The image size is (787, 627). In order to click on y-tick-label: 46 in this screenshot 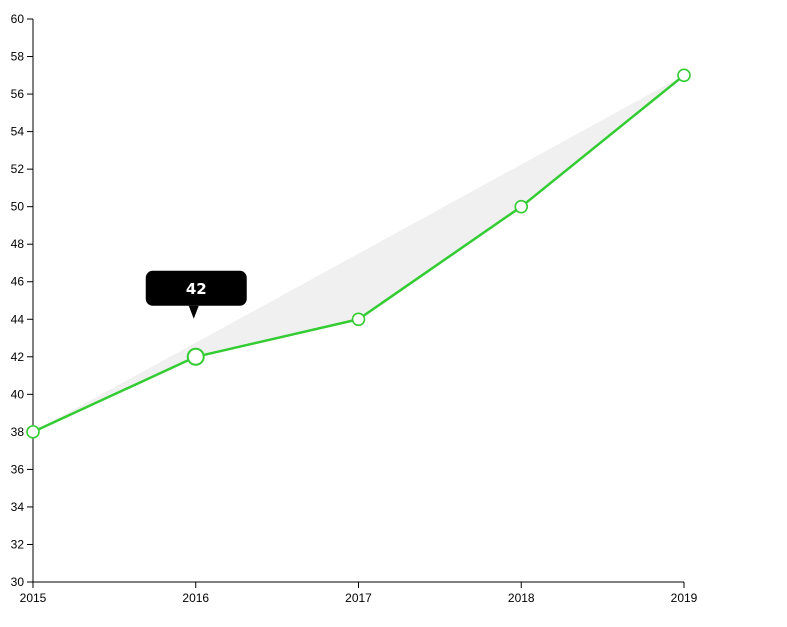, I will do `click(18, 282)`.